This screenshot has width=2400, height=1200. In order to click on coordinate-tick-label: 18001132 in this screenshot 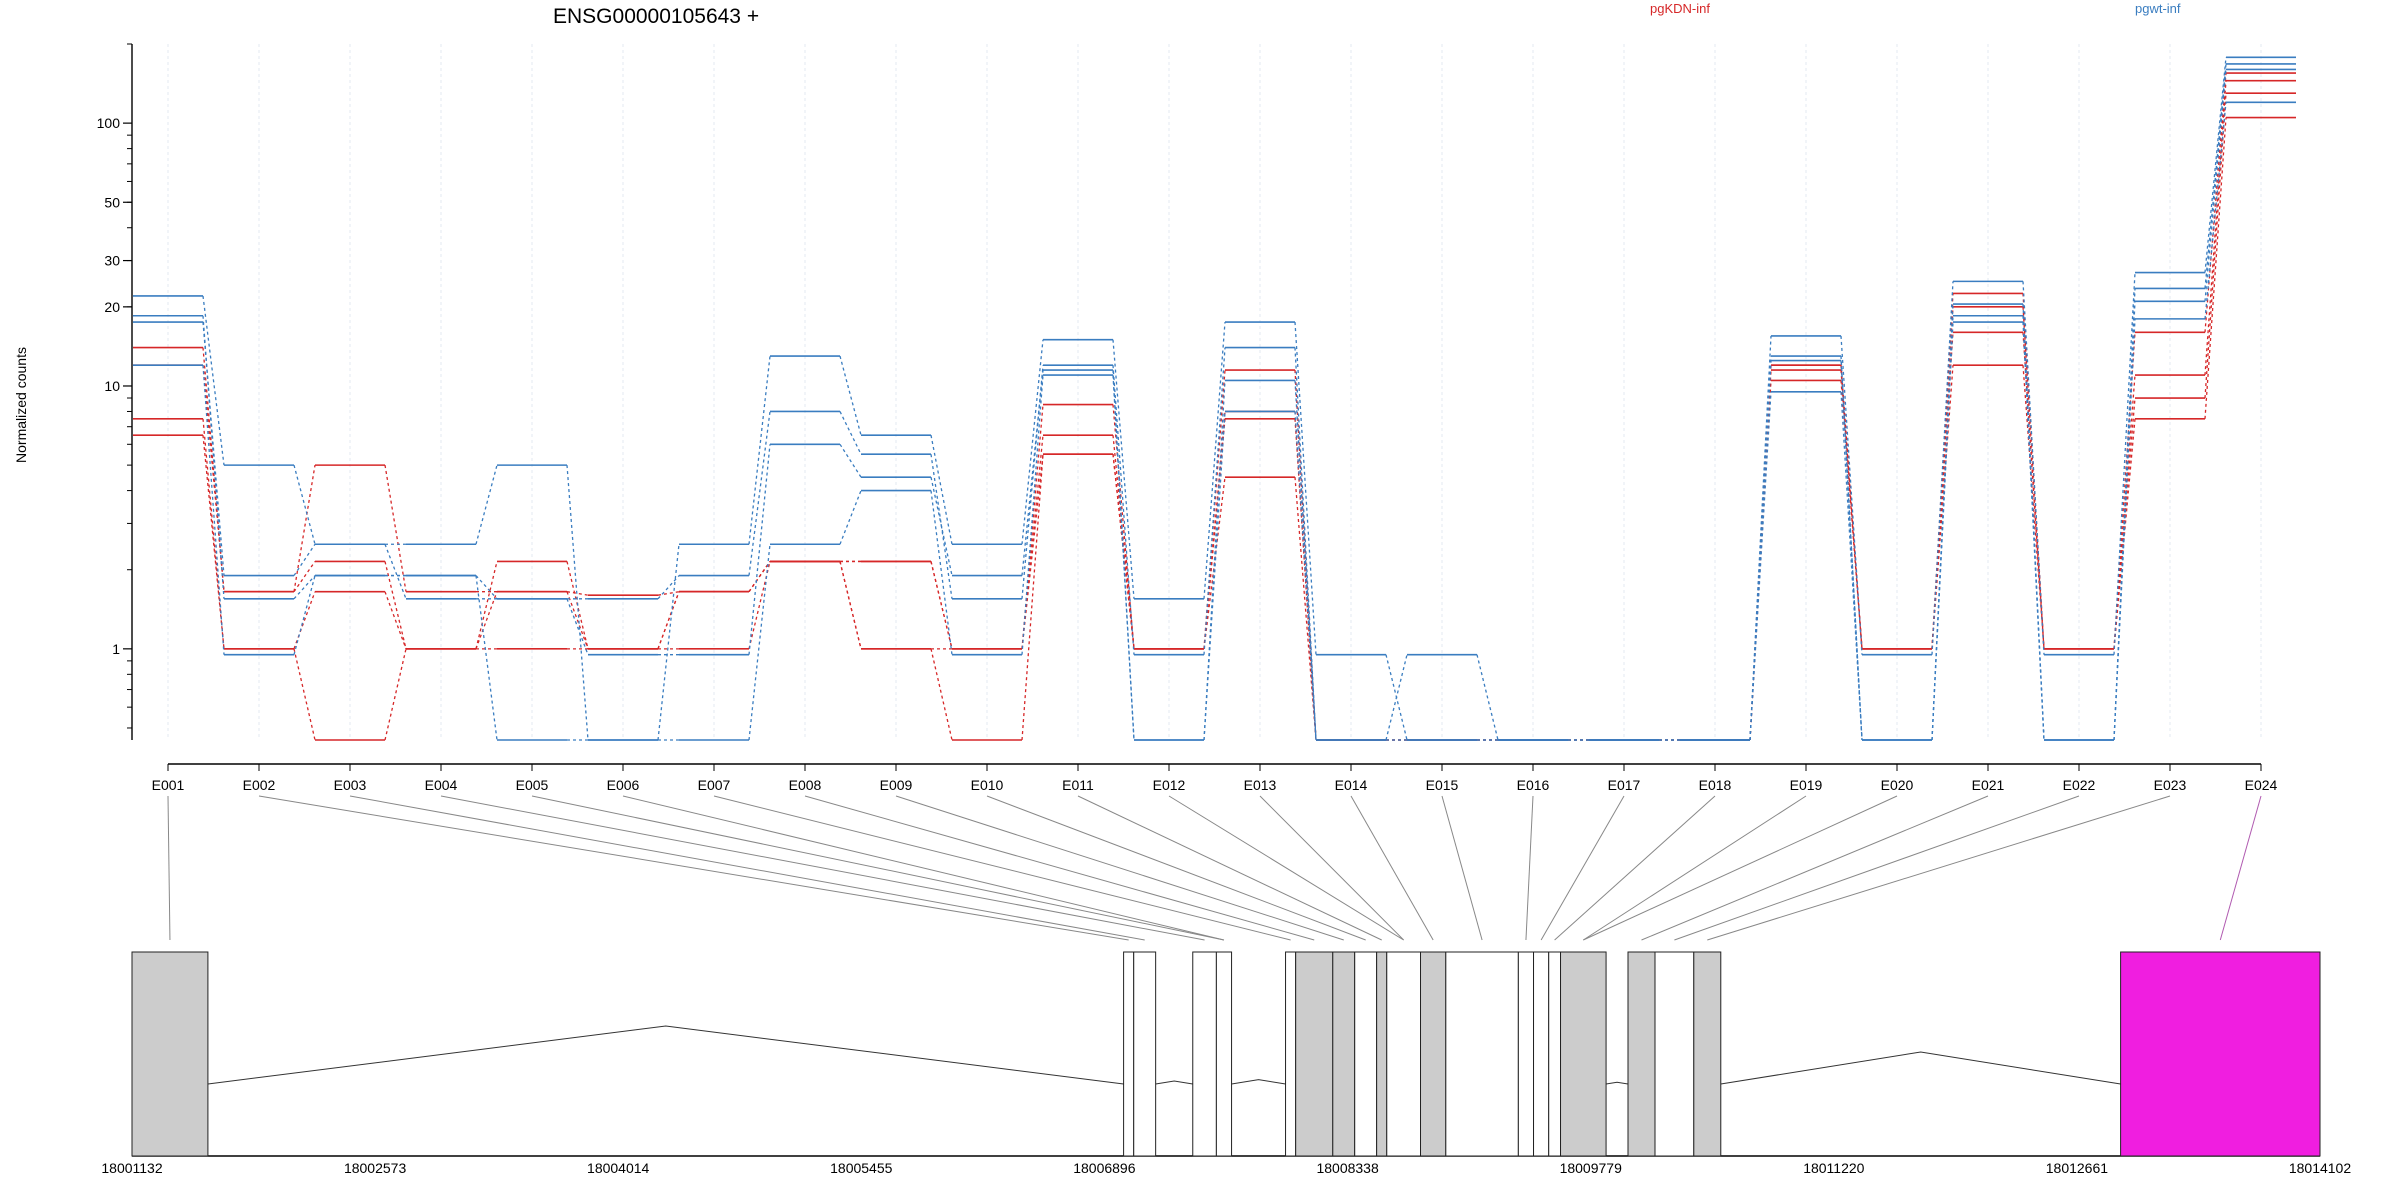, I will do `click(131, 1168)`.